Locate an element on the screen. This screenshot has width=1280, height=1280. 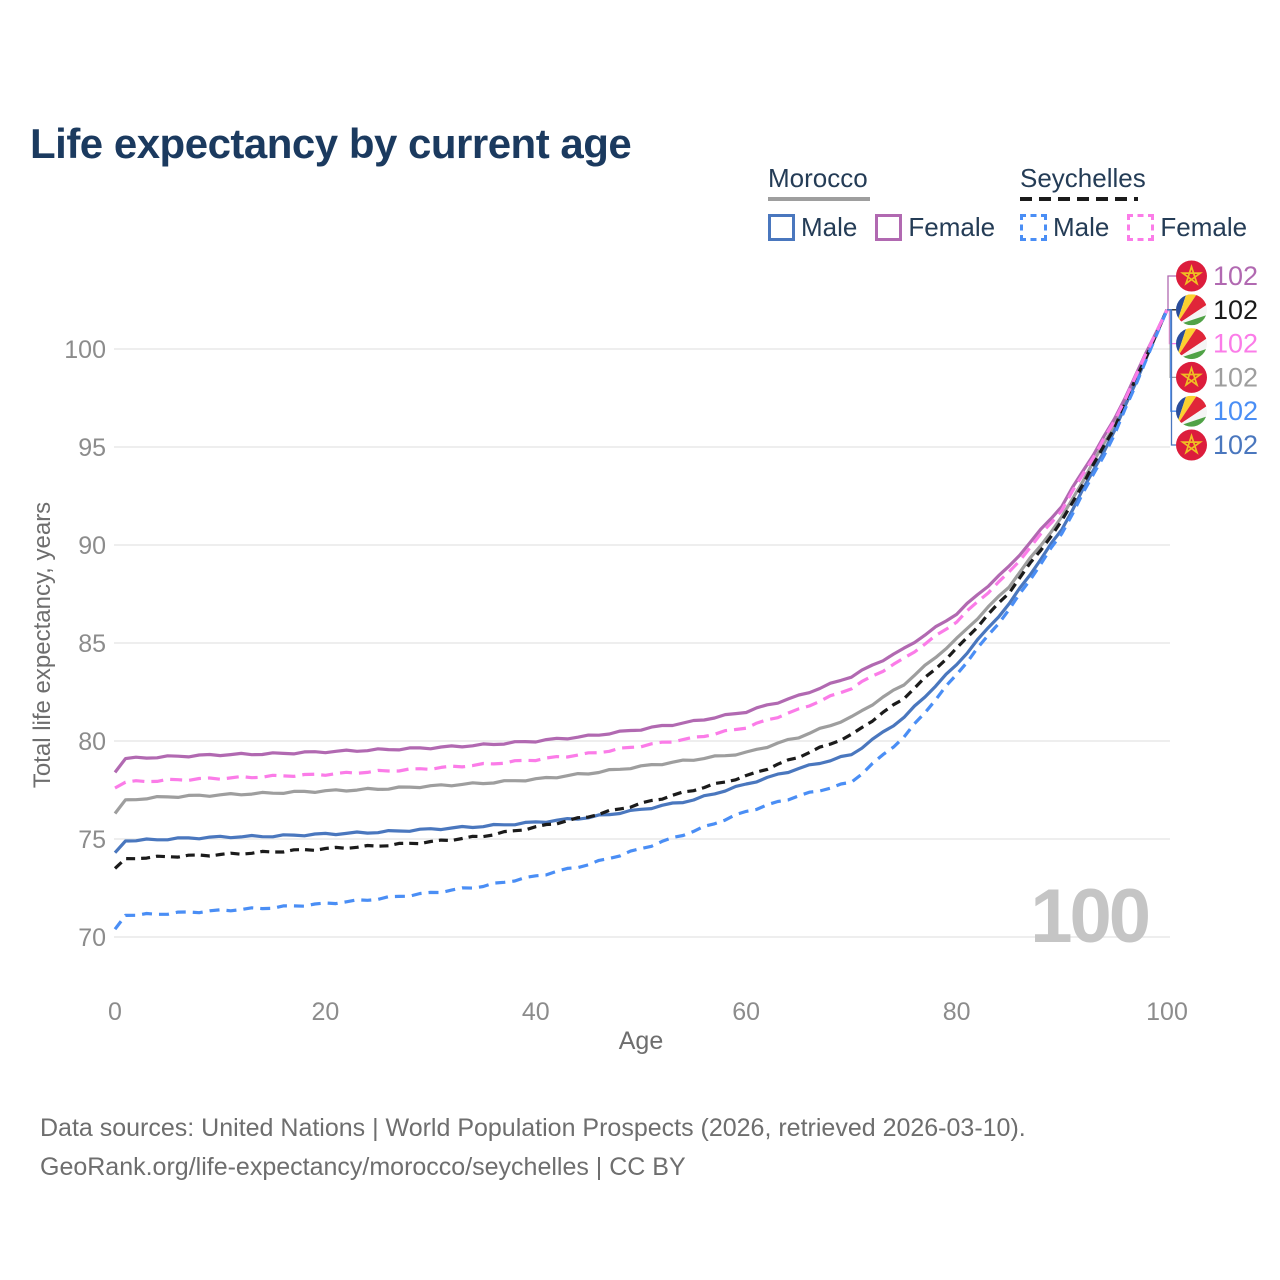
y-axis-tick-labels: 70 75 80 85 90 95 100 is located at coordinates (85, 644).